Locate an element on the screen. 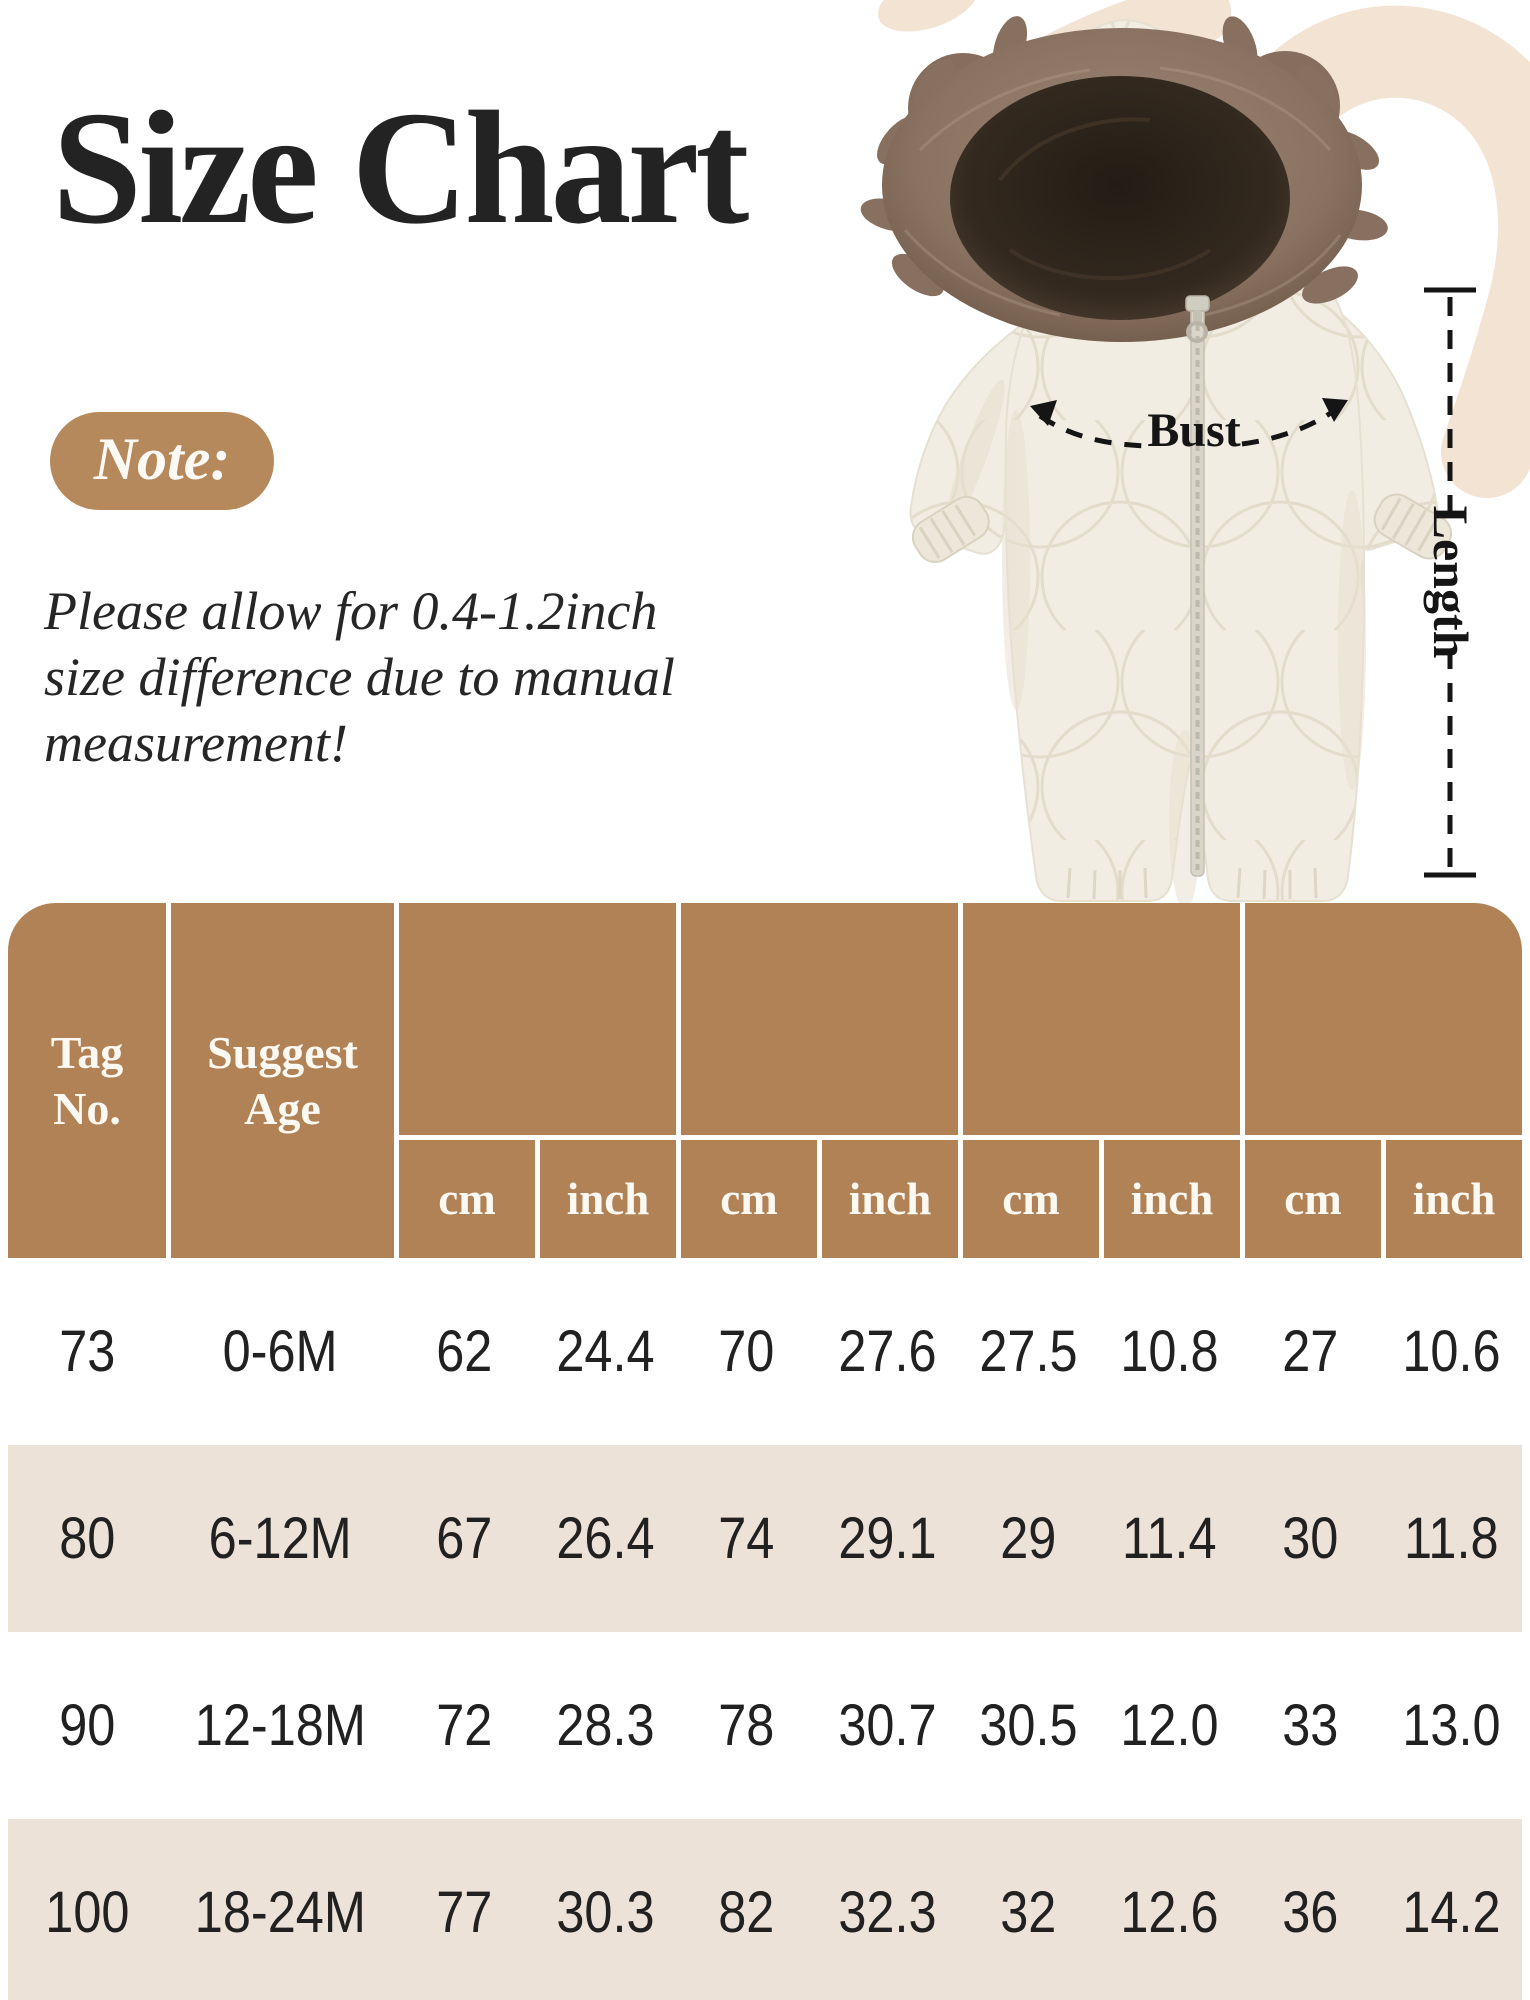  note-line: measurement! is located at coordinates (196, 743).